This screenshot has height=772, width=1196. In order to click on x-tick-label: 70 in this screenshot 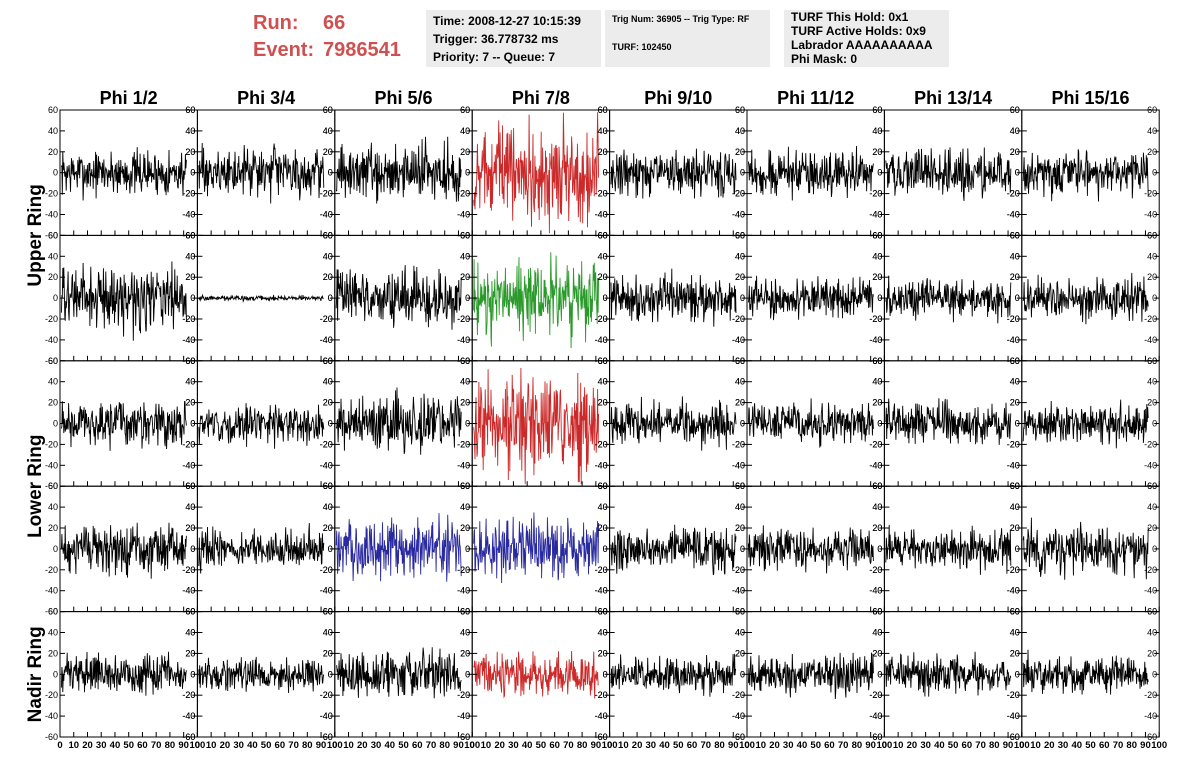, I will do `click(705, 745)`.